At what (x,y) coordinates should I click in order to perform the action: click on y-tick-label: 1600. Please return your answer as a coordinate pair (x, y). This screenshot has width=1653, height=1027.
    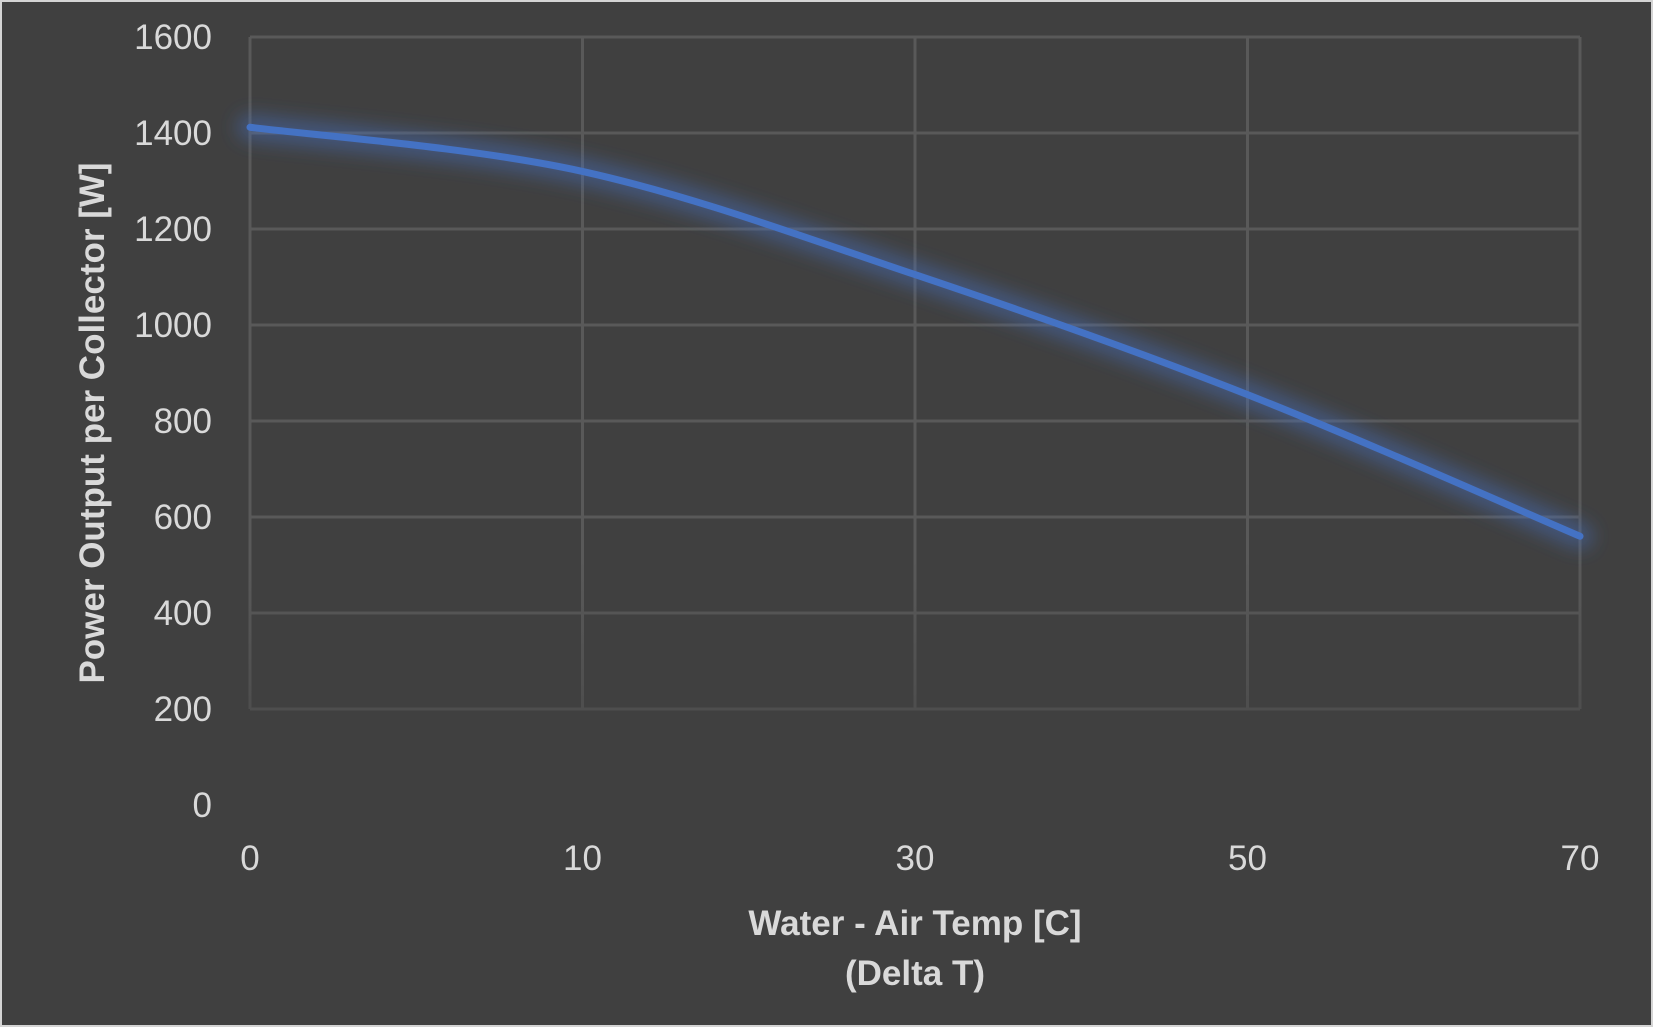
    Looking at the image, I should click on (173, 37).